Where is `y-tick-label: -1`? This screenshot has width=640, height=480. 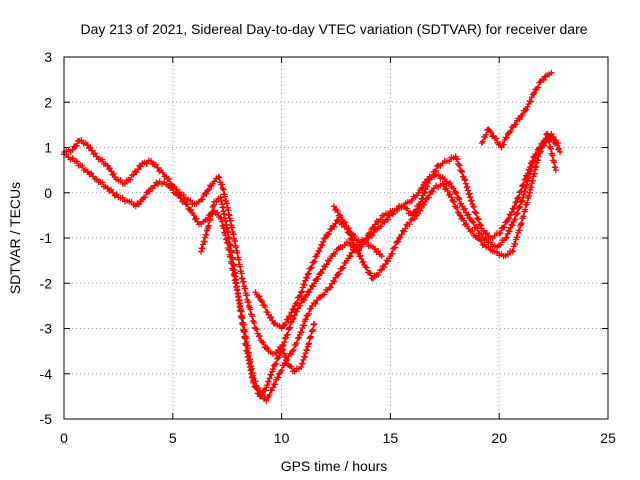 y-tick-label: -1 is located at coordinates (46, 238).